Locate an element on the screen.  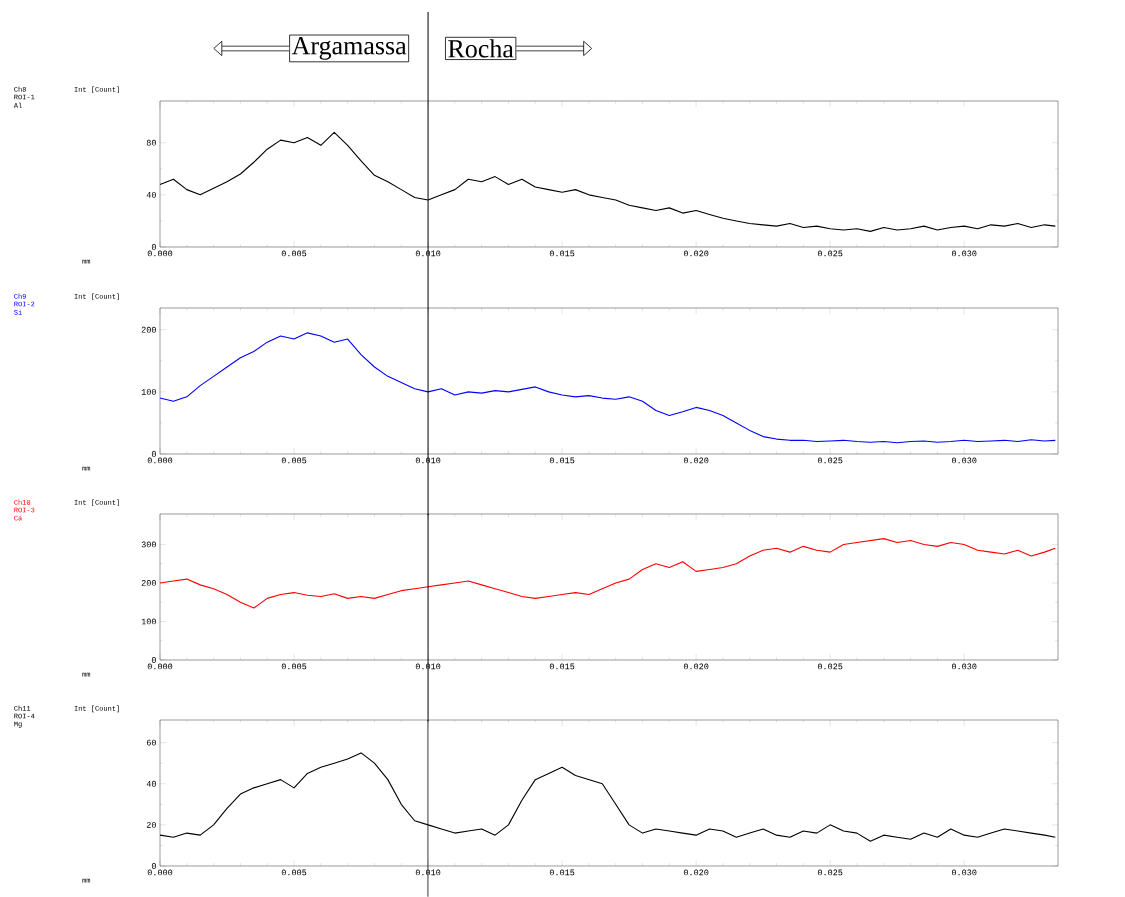
text: Argamassa is located at coordinates (349, 48).